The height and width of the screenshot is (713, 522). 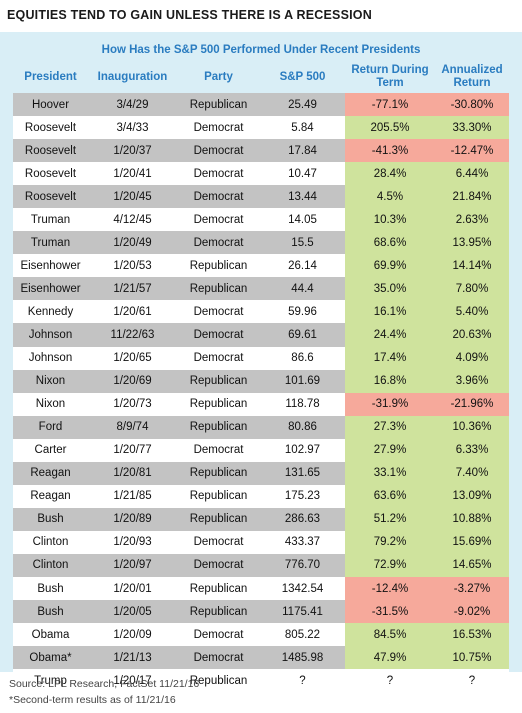 I want to click on cell-annualized-return: 4.09%, so click(x=472, y=358).